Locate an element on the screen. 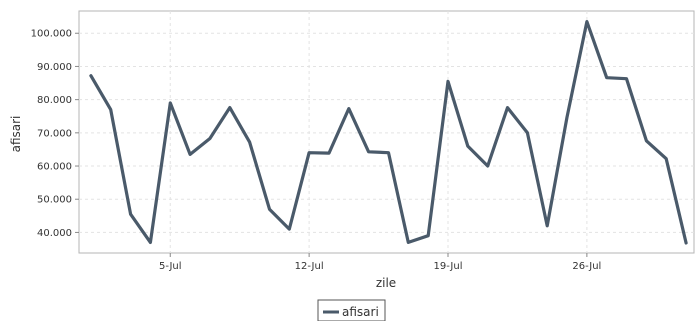 This screenshot has height=321, width=698. x-tick-label: 19-Jul is located at coordinates (448, 266).